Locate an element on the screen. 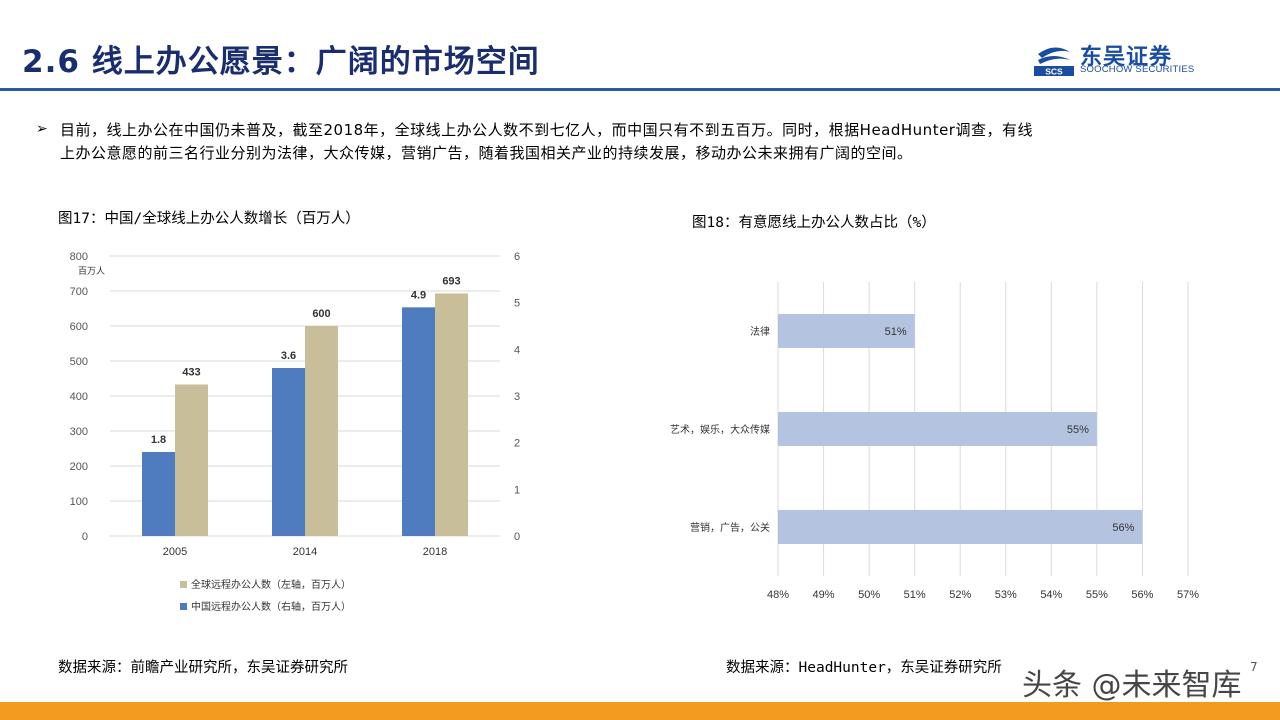 Image resolution: width=1280 pixels, height=720 pixels. fig17-label-global: 600 is located at coordinates (321, 314).